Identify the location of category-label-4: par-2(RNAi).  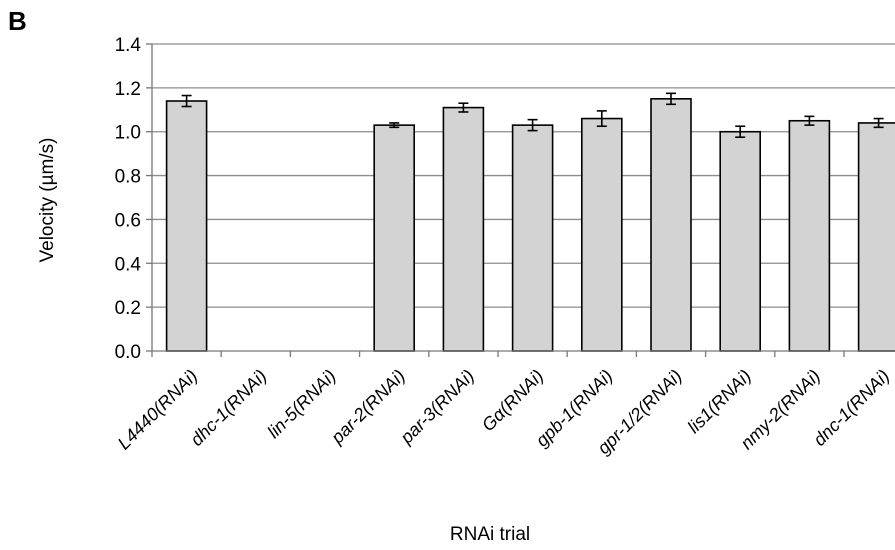
(368, 407).